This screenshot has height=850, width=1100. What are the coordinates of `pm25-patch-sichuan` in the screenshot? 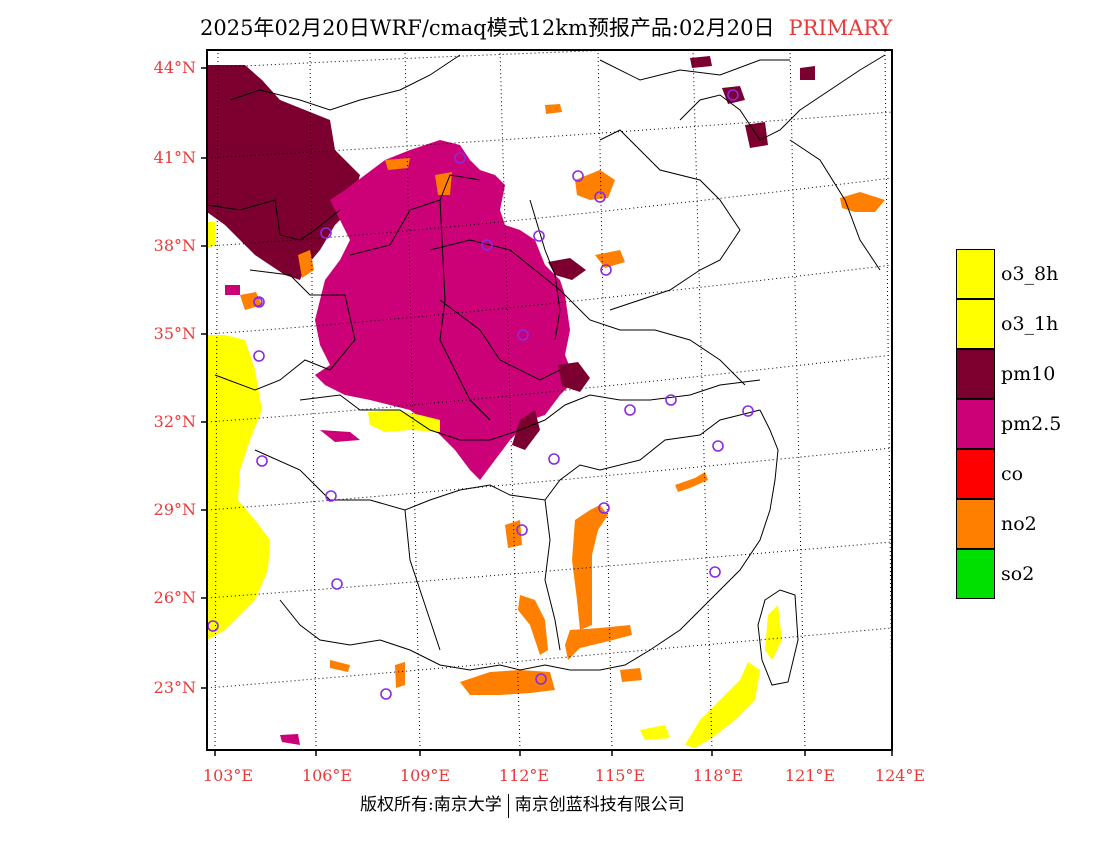 It's located at (232, 290).